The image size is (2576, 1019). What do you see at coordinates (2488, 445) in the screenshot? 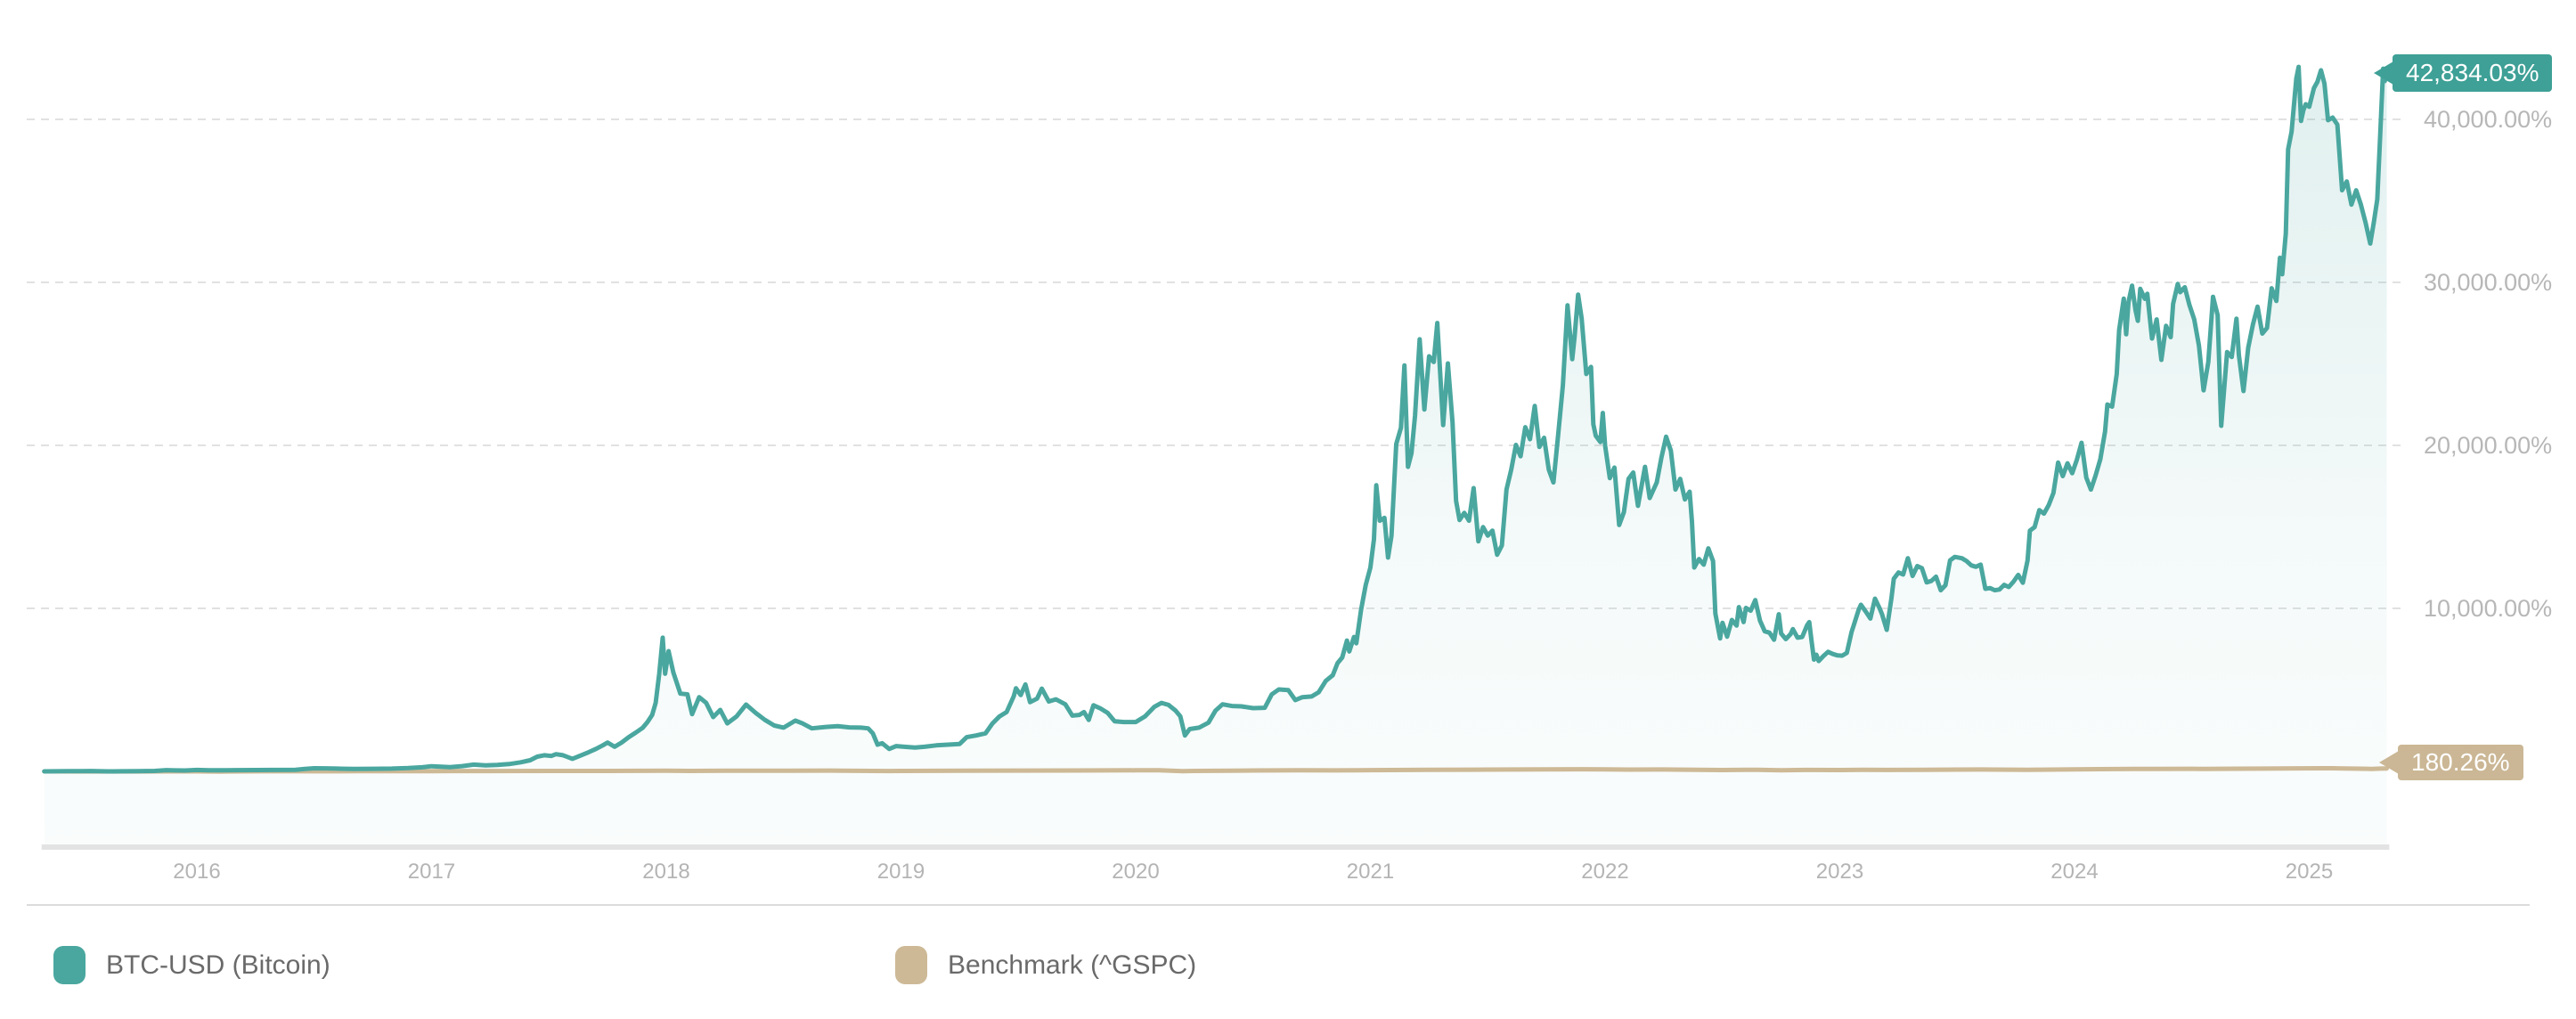
I see `y-axis-label: 20,000.00%` at bounding box center [2488, 445].